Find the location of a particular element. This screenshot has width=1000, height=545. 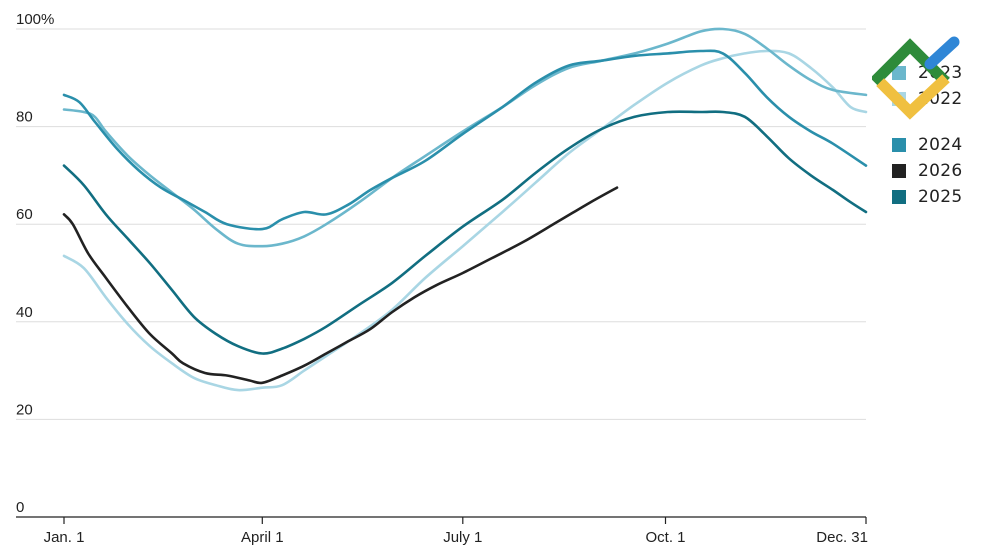

legend-item-2025: 2025 is located at coordinates (942, 197).